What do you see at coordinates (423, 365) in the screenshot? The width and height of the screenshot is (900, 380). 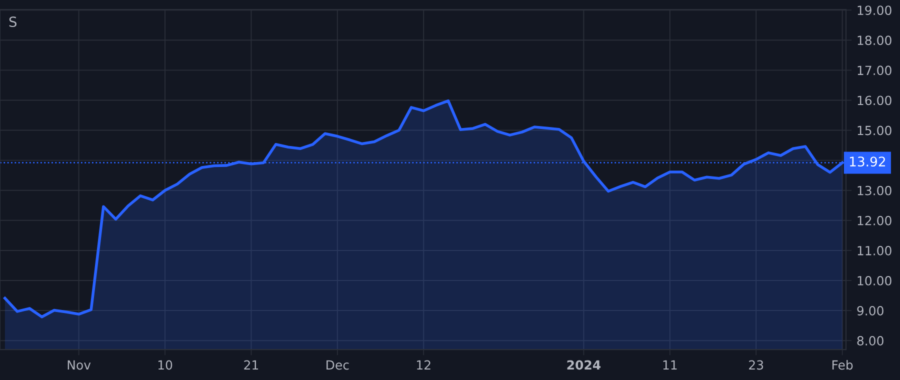 I see `x-tick-label: 12` at bounding box center [423, 365].